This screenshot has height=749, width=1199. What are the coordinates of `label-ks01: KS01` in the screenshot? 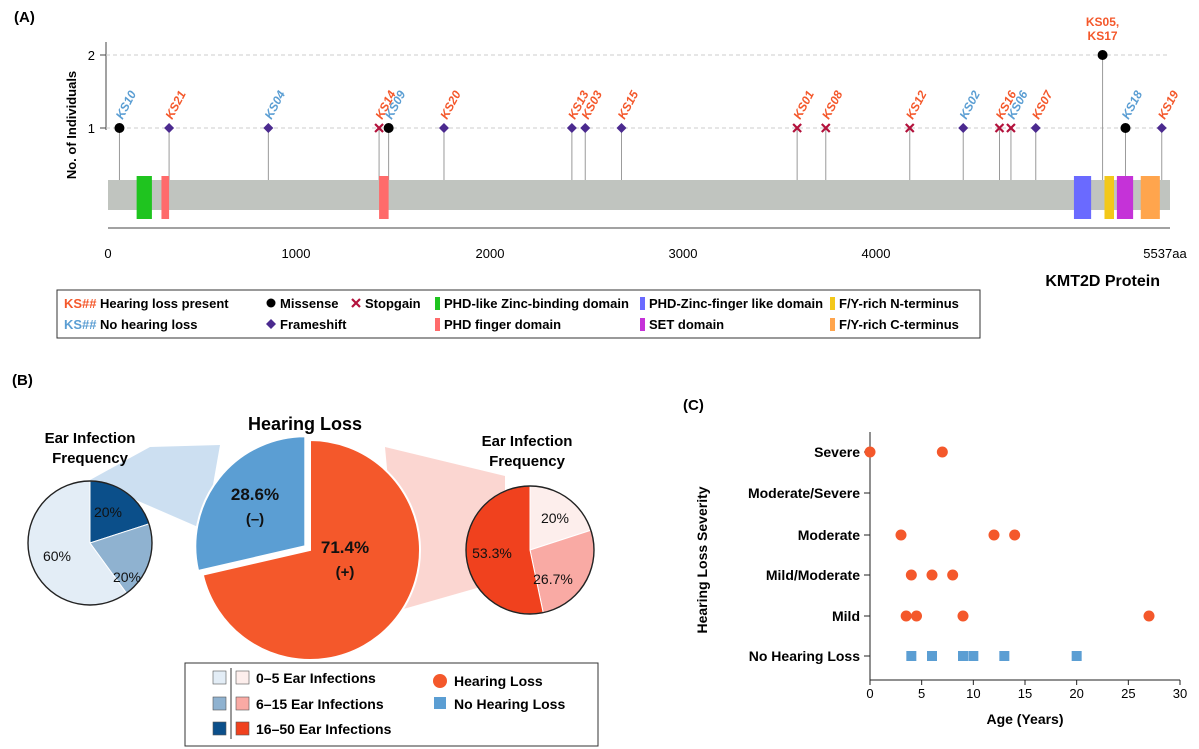 It's located at (803, 104).